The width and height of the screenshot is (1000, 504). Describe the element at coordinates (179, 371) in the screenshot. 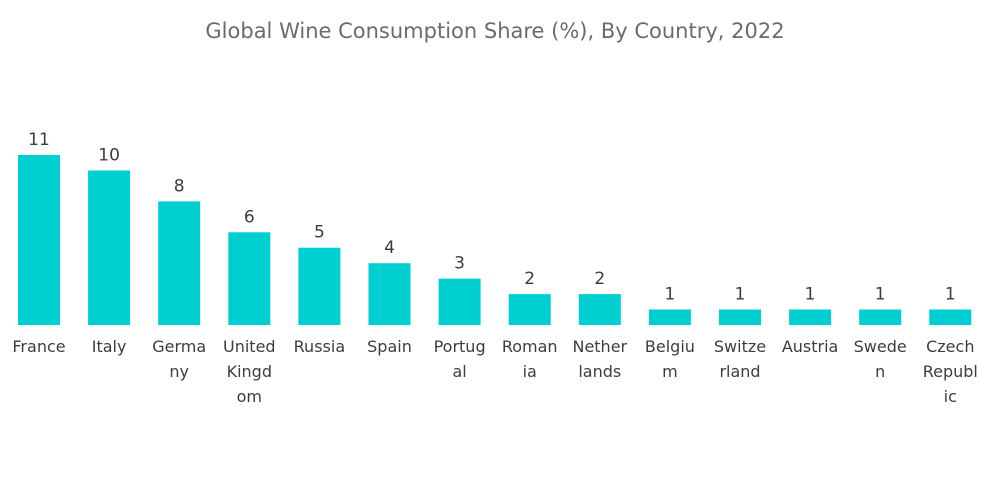

I see `category-label-line: ny` at that location.